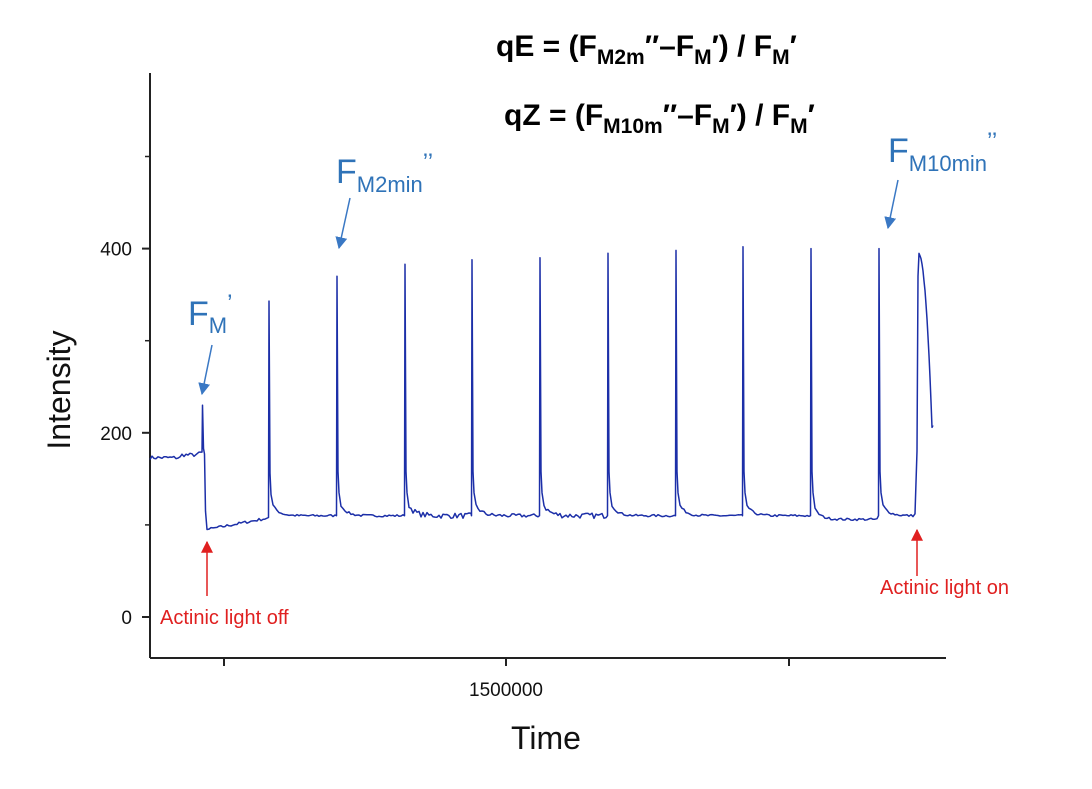  Describe the element at coordinates (944, 588) in the screenshot. I see `label-light-on: Actinic light on` at that location.